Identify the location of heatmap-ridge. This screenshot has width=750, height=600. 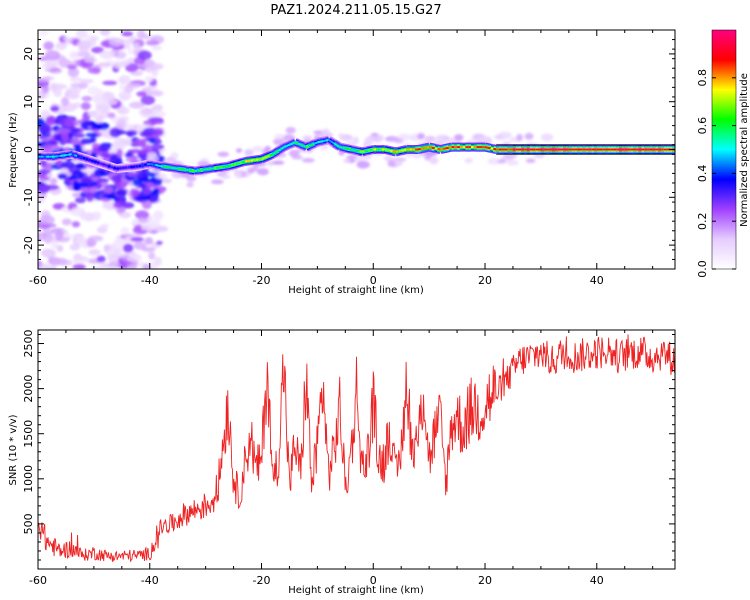
(356, 155).